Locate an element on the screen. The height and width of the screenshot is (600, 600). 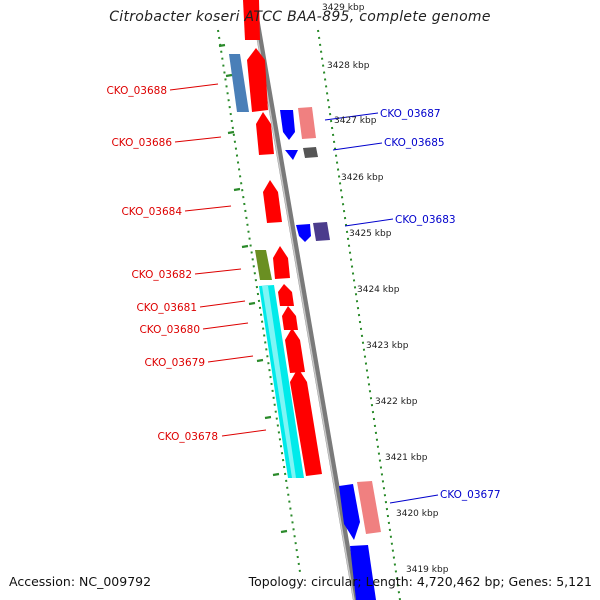
gene-label-cko-03687: CKO_03687 is located at coordinates (410, 114).